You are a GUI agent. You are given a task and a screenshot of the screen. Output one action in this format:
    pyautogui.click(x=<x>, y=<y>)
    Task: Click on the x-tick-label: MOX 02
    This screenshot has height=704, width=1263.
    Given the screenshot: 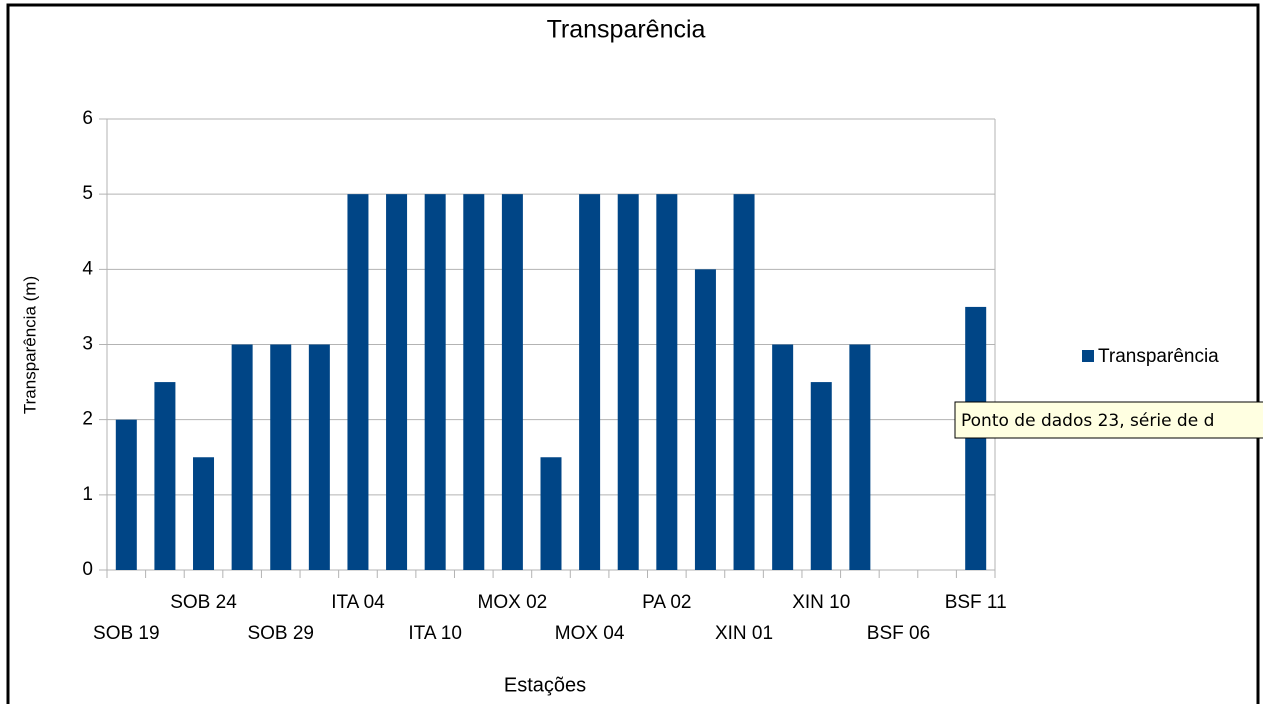 What is the action you would take?
    pyautogui.click(x=513, y=602)
    